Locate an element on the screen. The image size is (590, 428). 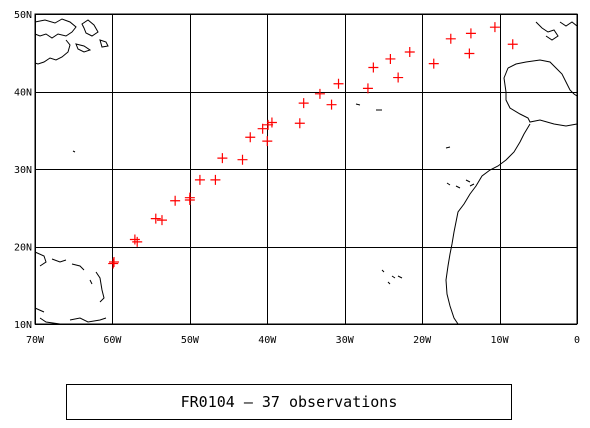
lon-tick-label: 60W is located at coordinates (112, 340).